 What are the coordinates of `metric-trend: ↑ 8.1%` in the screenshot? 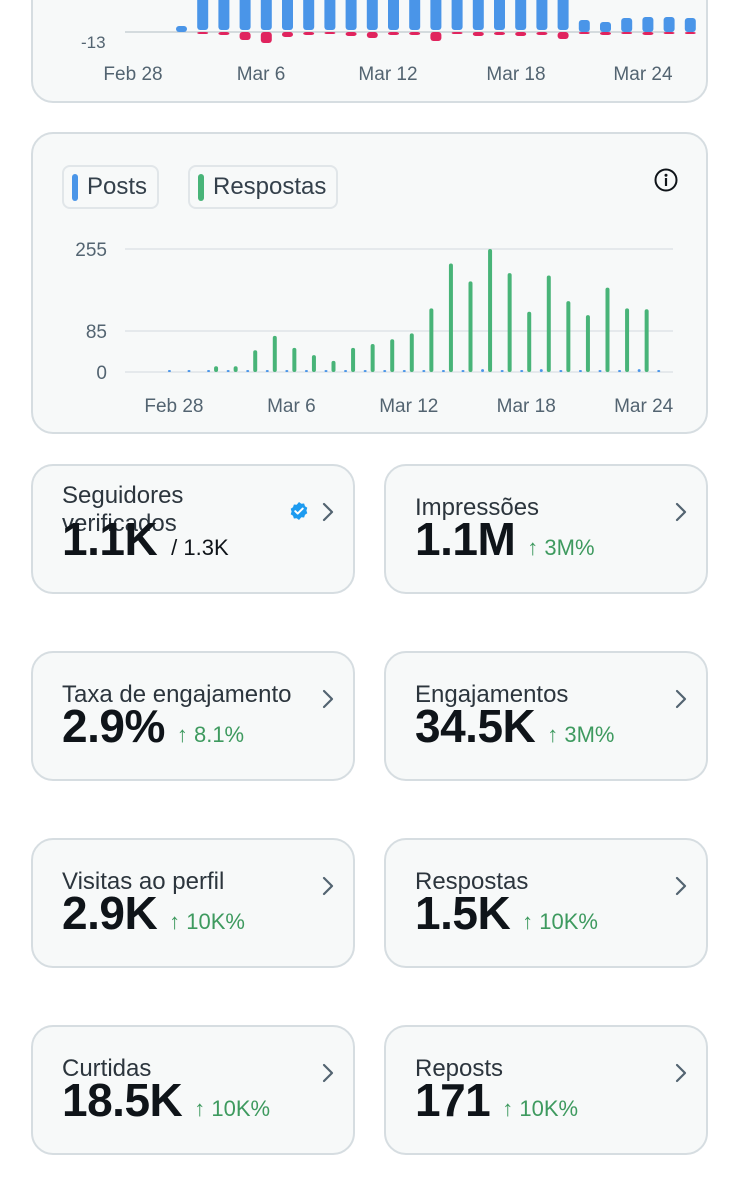 It's located at (210, 734).